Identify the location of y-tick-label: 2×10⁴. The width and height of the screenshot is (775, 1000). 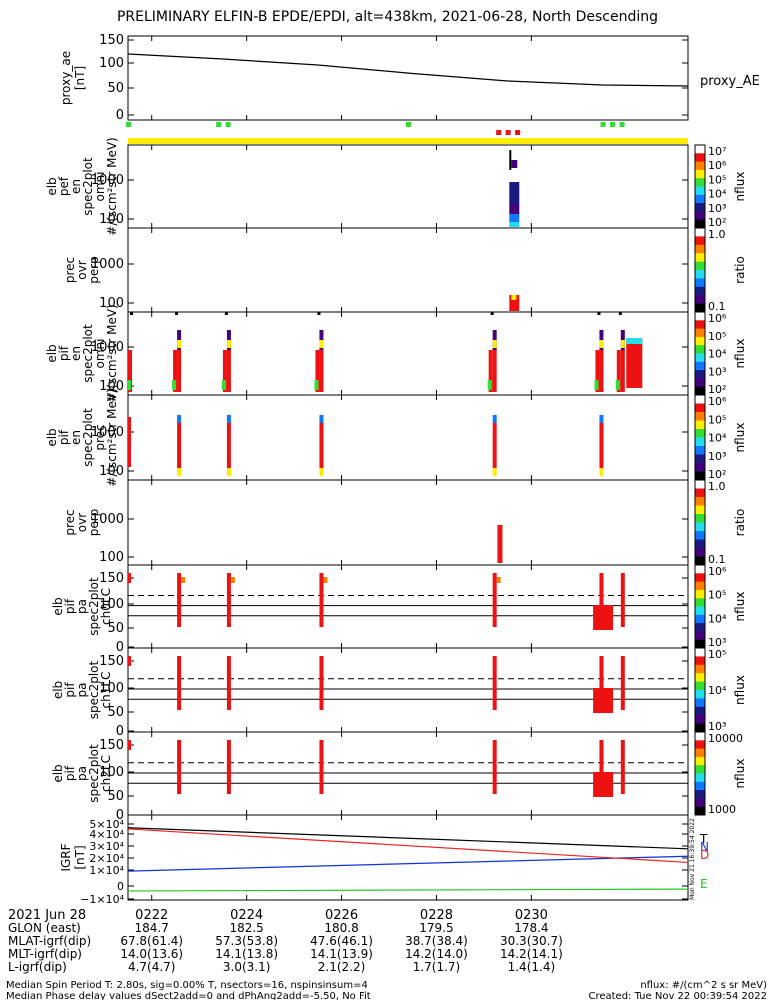
(106, 858).